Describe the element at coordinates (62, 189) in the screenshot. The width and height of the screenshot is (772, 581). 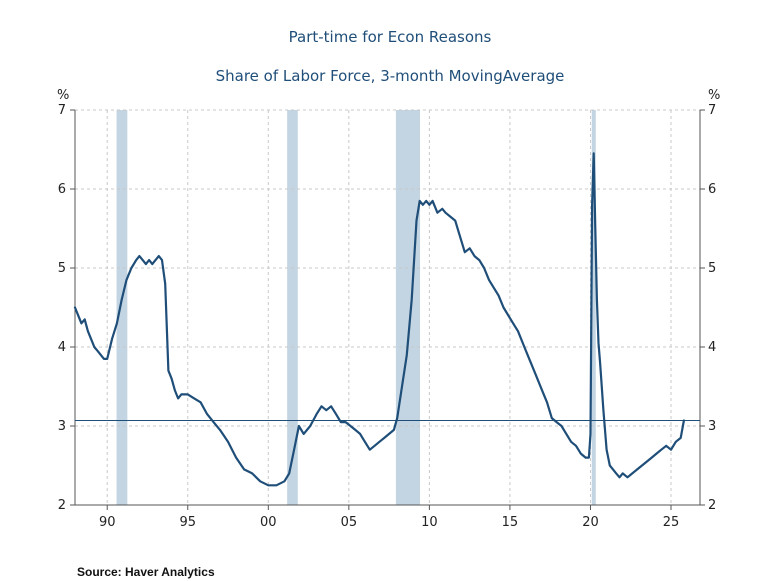
I see `y-tick-label-left: 6` at that location.